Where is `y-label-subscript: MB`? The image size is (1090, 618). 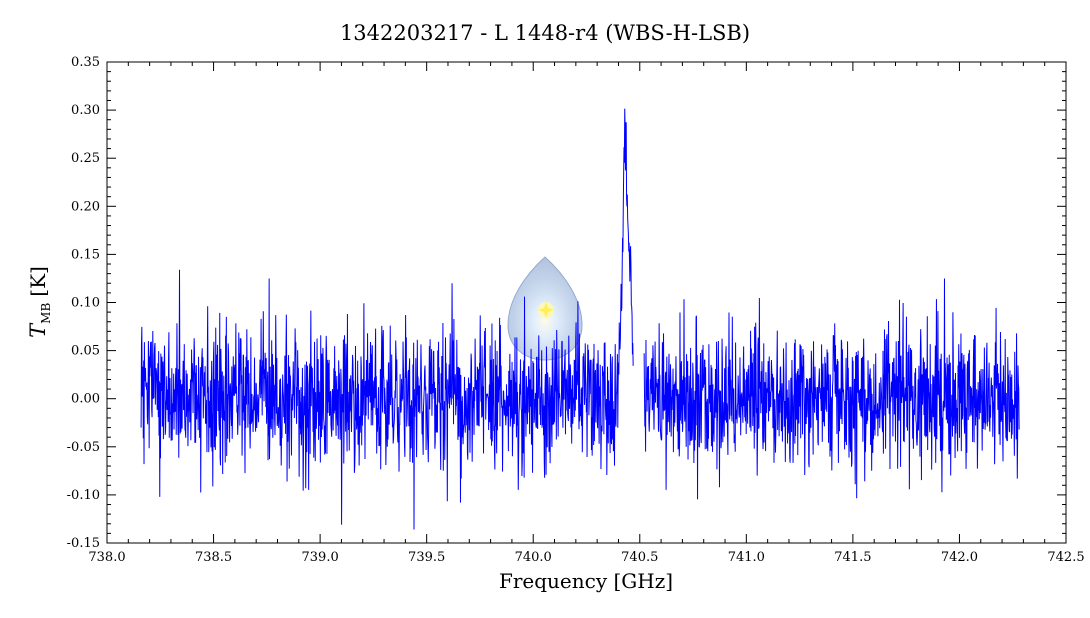 y-label-subscript: MB is located at coordinates (46, 313).